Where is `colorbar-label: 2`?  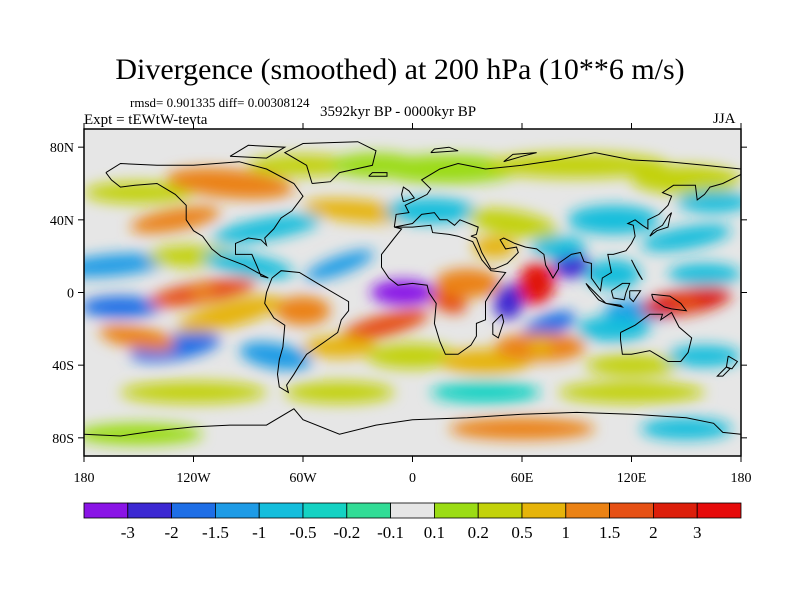
colorbar-label: 2 is located at coordinates (653, 532).